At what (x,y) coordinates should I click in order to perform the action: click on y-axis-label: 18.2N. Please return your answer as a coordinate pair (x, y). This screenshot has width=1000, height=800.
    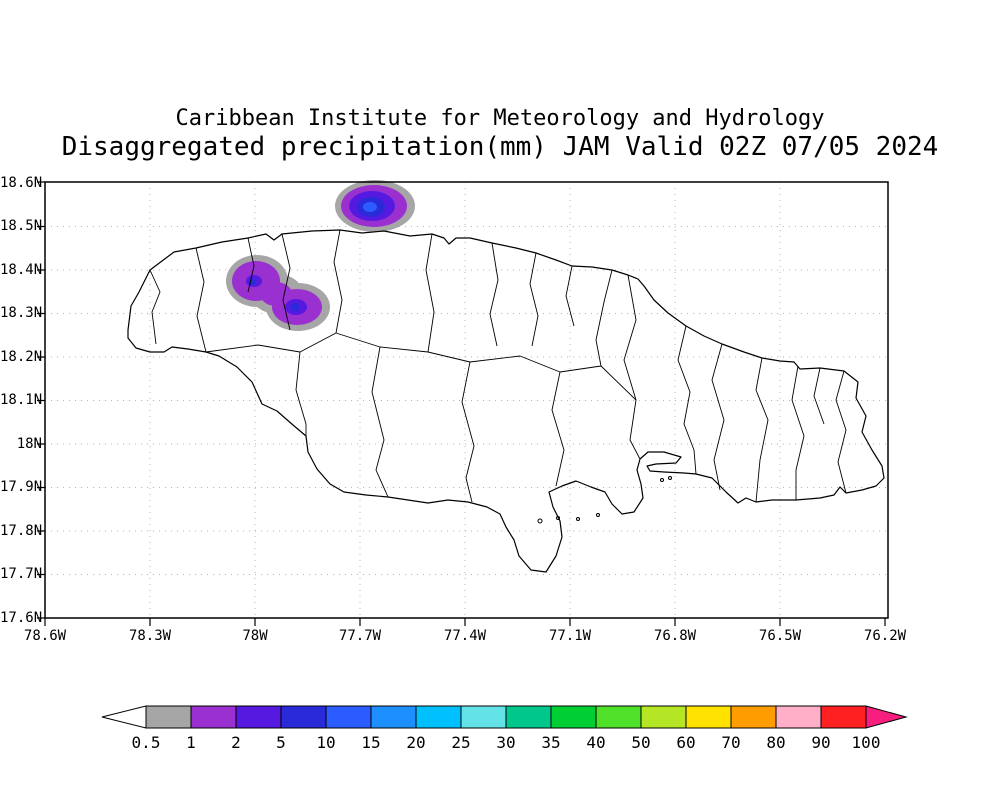
    Looking at the image, I should click on (21, 357).